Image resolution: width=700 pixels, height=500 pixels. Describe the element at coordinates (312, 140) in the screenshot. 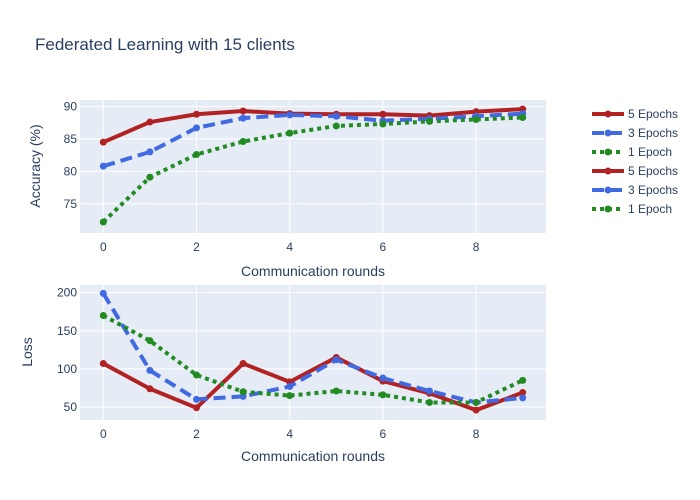

I see `accuracy-series-line-3-epochs` at that location.